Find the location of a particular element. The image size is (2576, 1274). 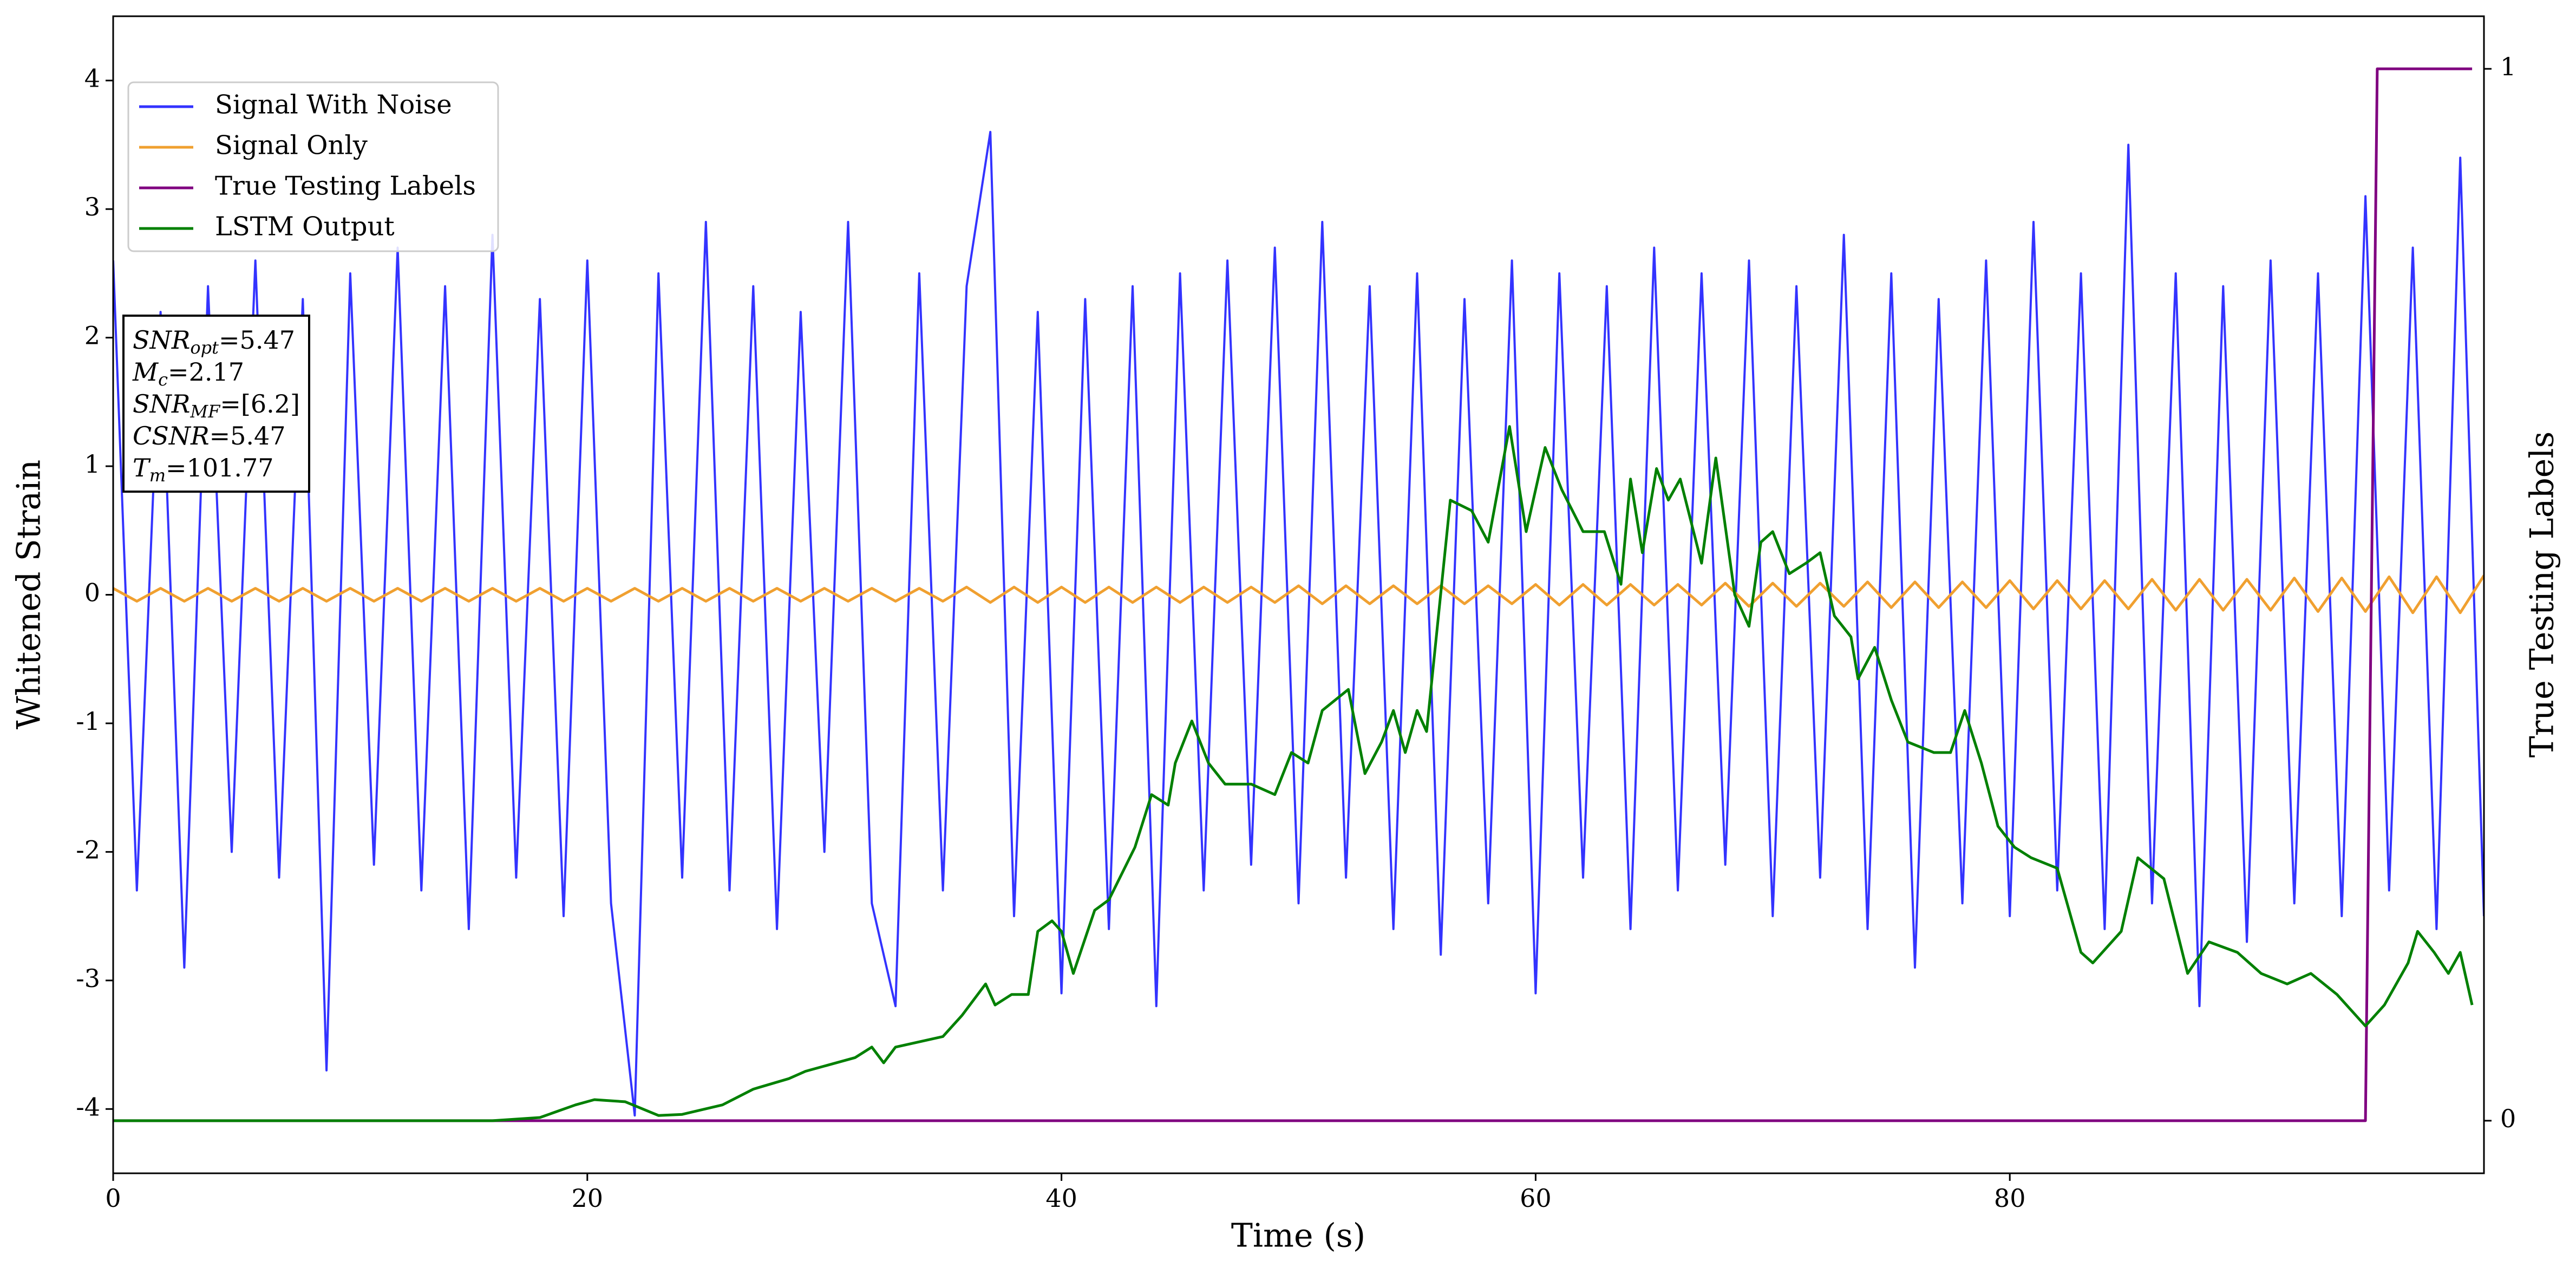

annotation-box is located at coordinates (216, 404).